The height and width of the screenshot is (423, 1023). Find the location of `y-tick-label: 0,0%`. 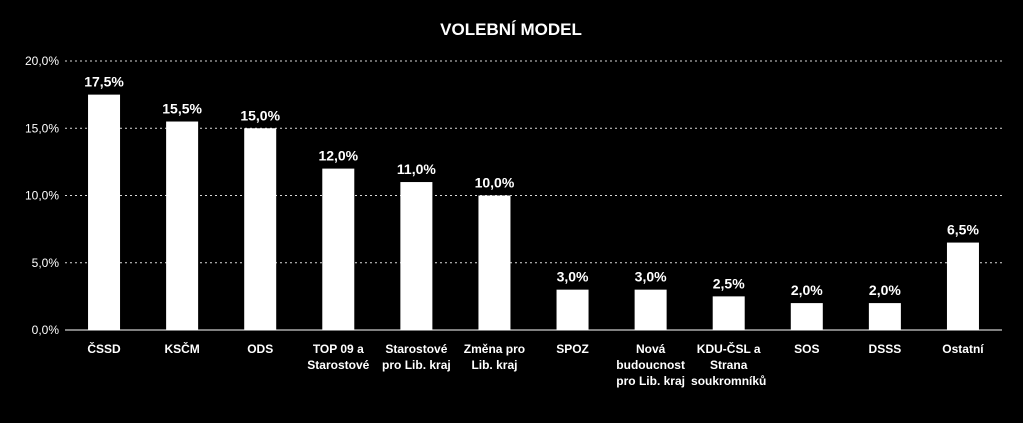

y-tick-label: 0,0% is located at coordinates (46, 330).